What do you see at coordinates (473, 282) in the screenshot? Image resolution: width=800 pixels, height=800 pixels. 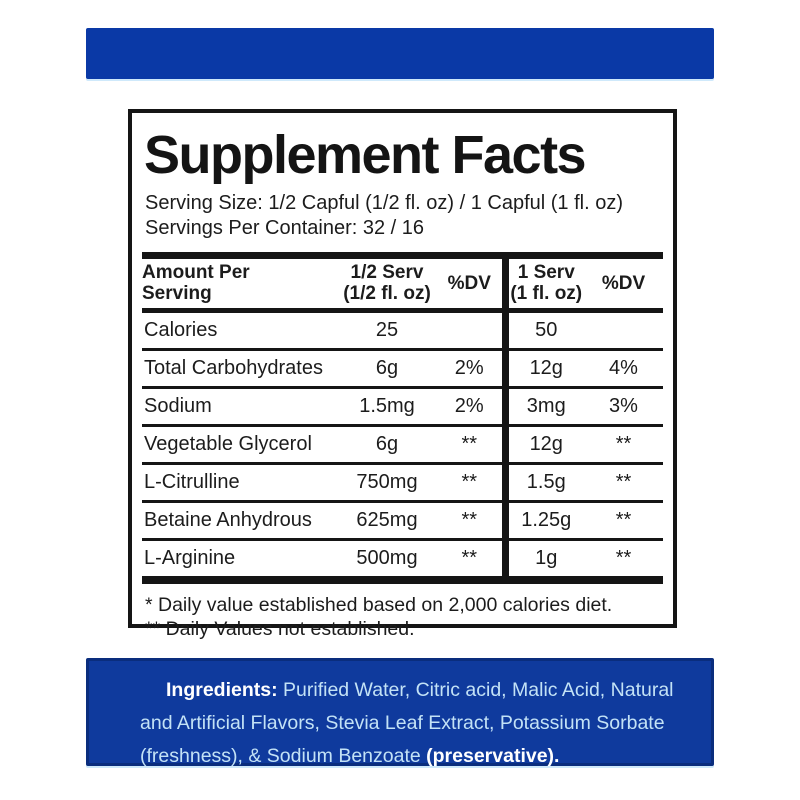 I see `header-half-dv: %DV` at bounding box center [473, 282].